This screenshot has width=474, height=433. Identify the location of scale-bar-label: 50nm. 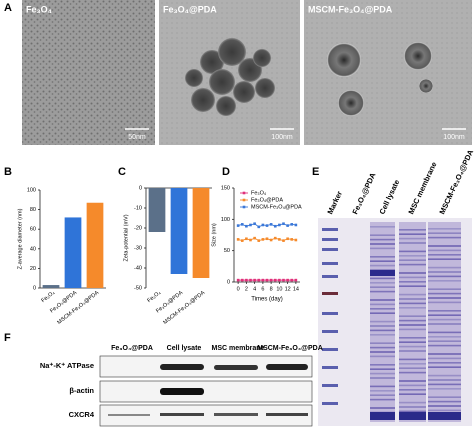
(137, 137).